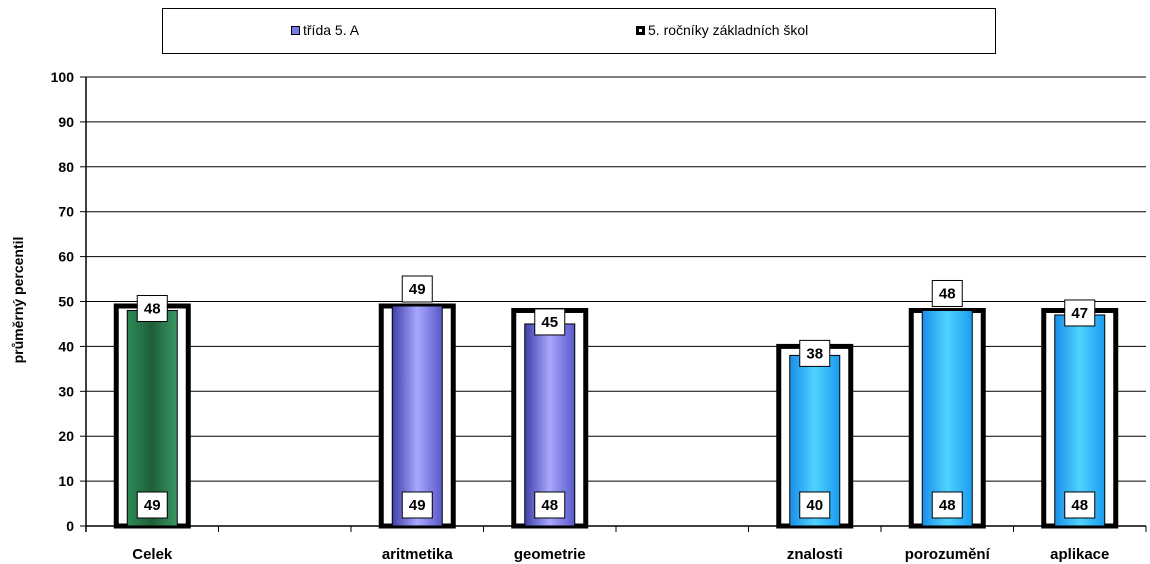 This screenshot has height=564, width=1150. What do you see at coordinates (418, 554) in the screenshot?
I see `x-category-label: aritmetika` at bounding box center [418, 554].